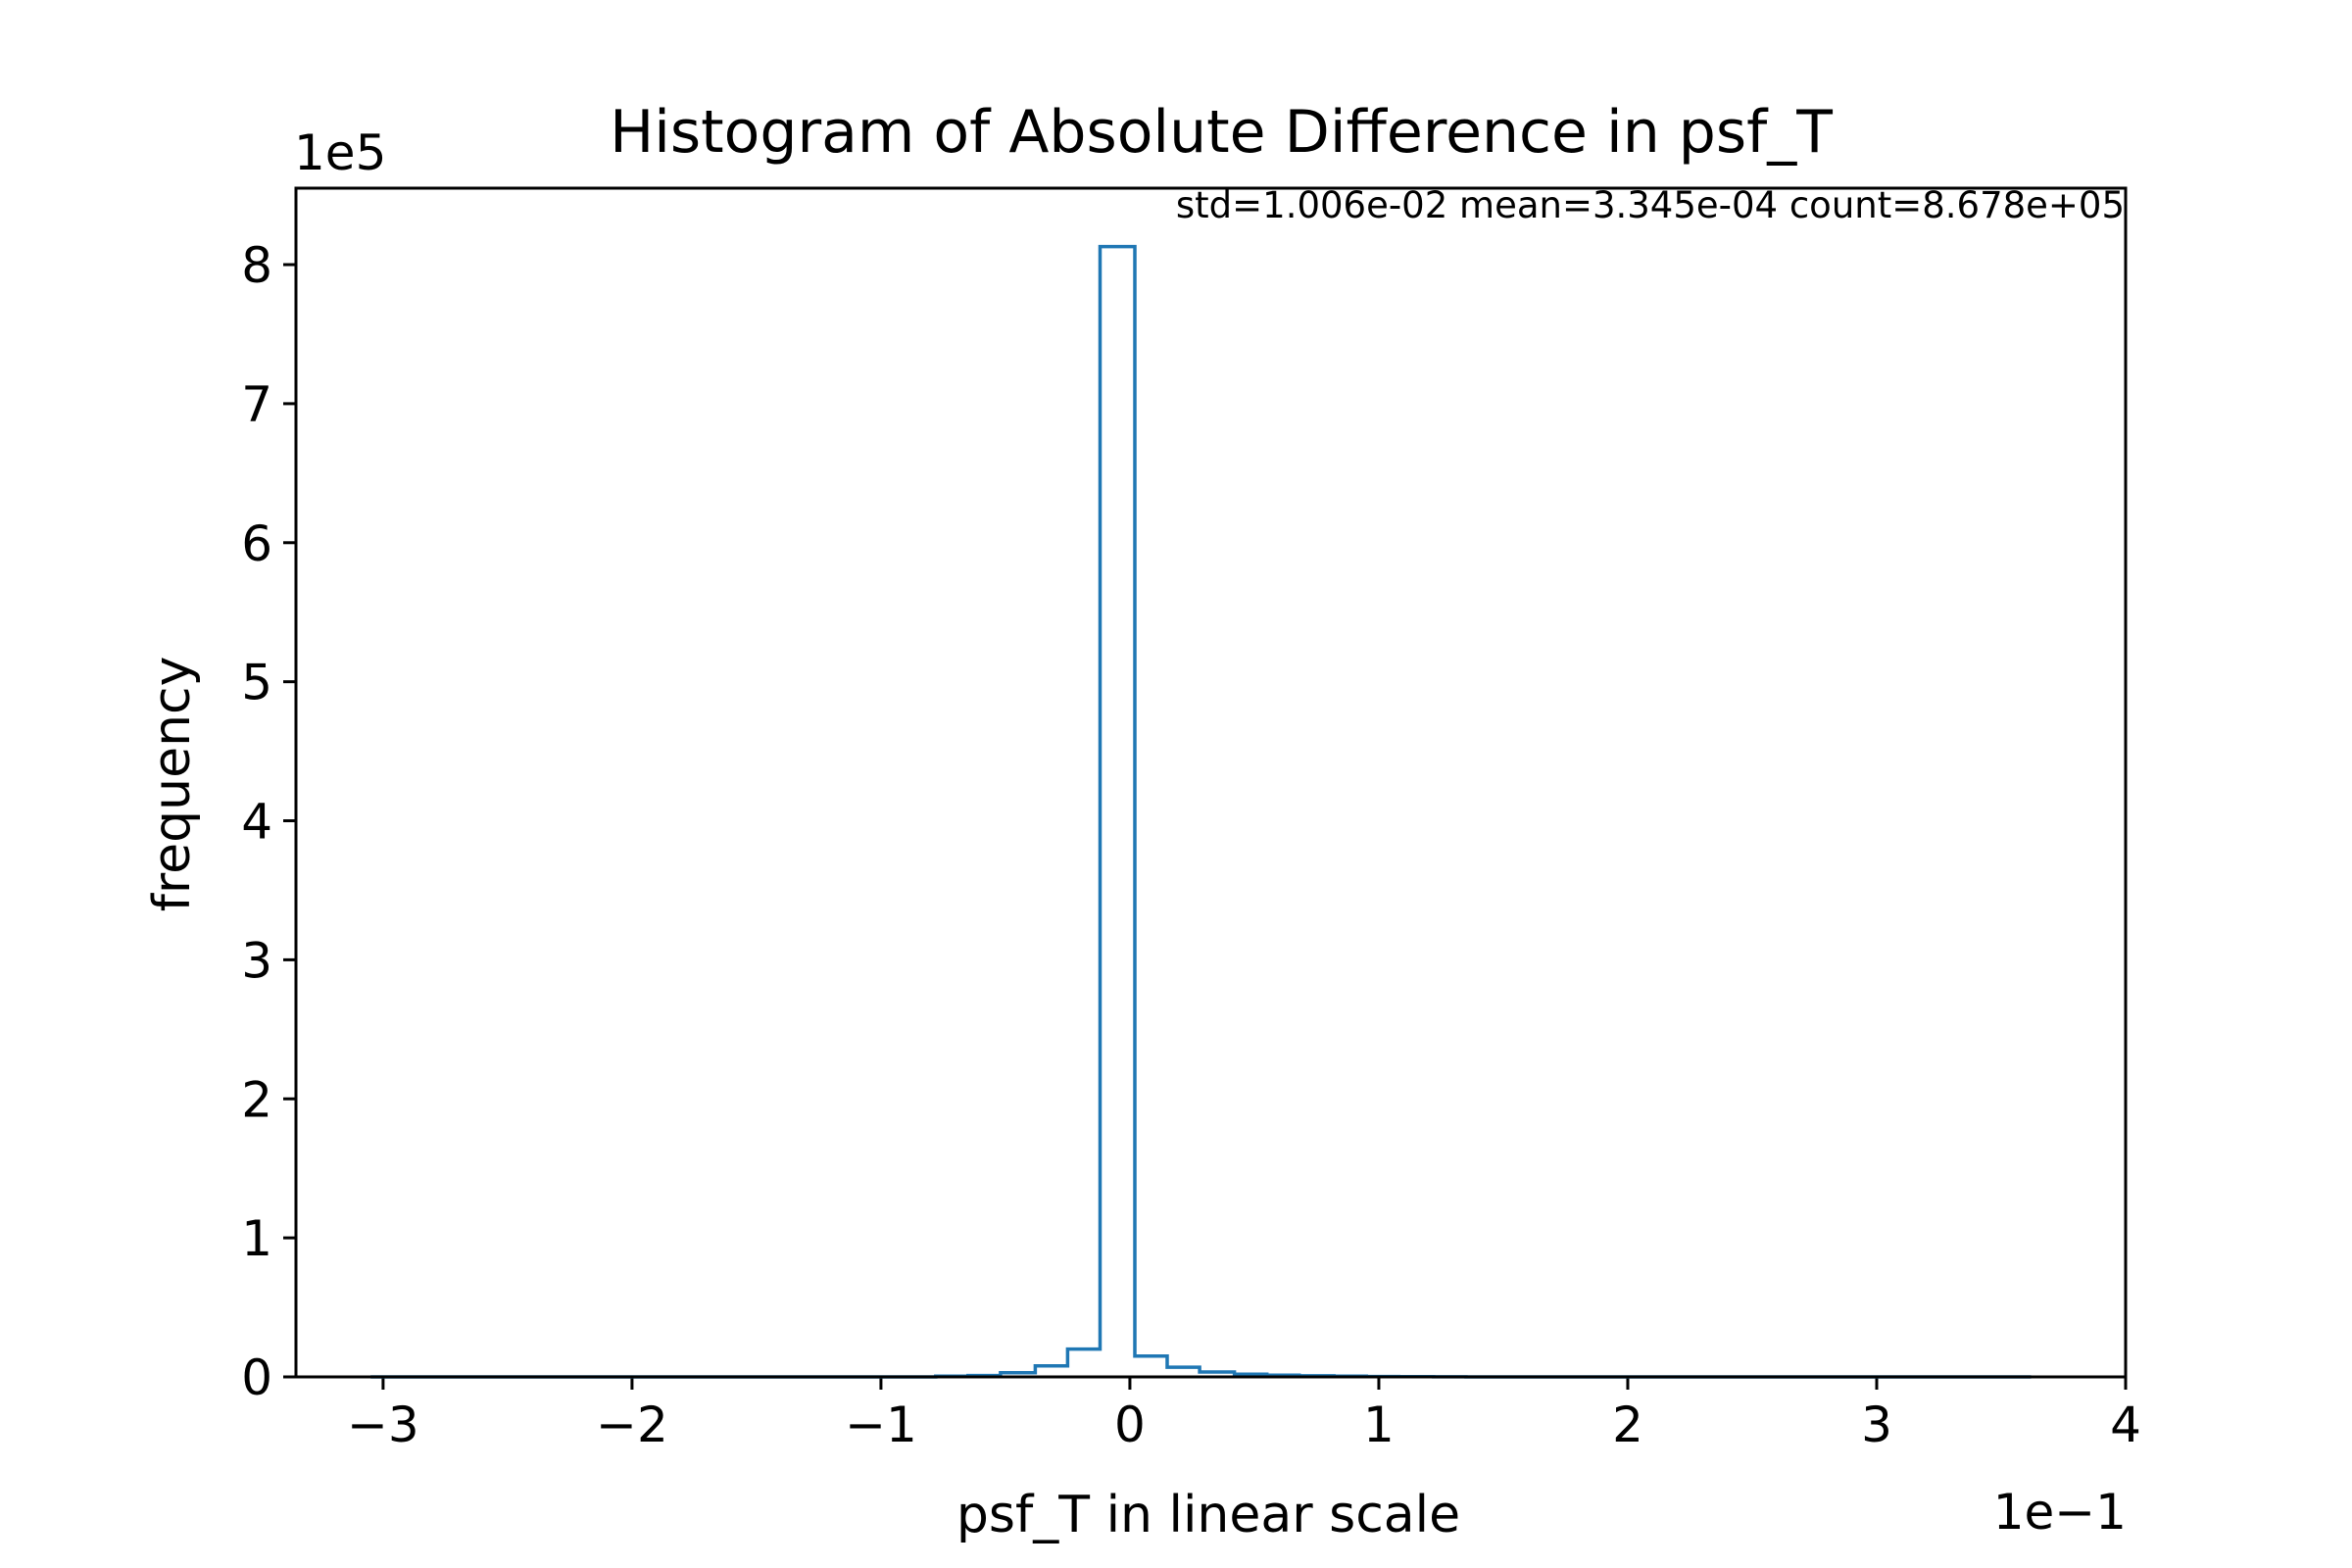 The width and height of the screenshot is (2352, 1568). What do you see at coordinates (1130, 1424) in the screenshot?
I see `x-tick-label: 0` at bounding box center [1130, 1424].